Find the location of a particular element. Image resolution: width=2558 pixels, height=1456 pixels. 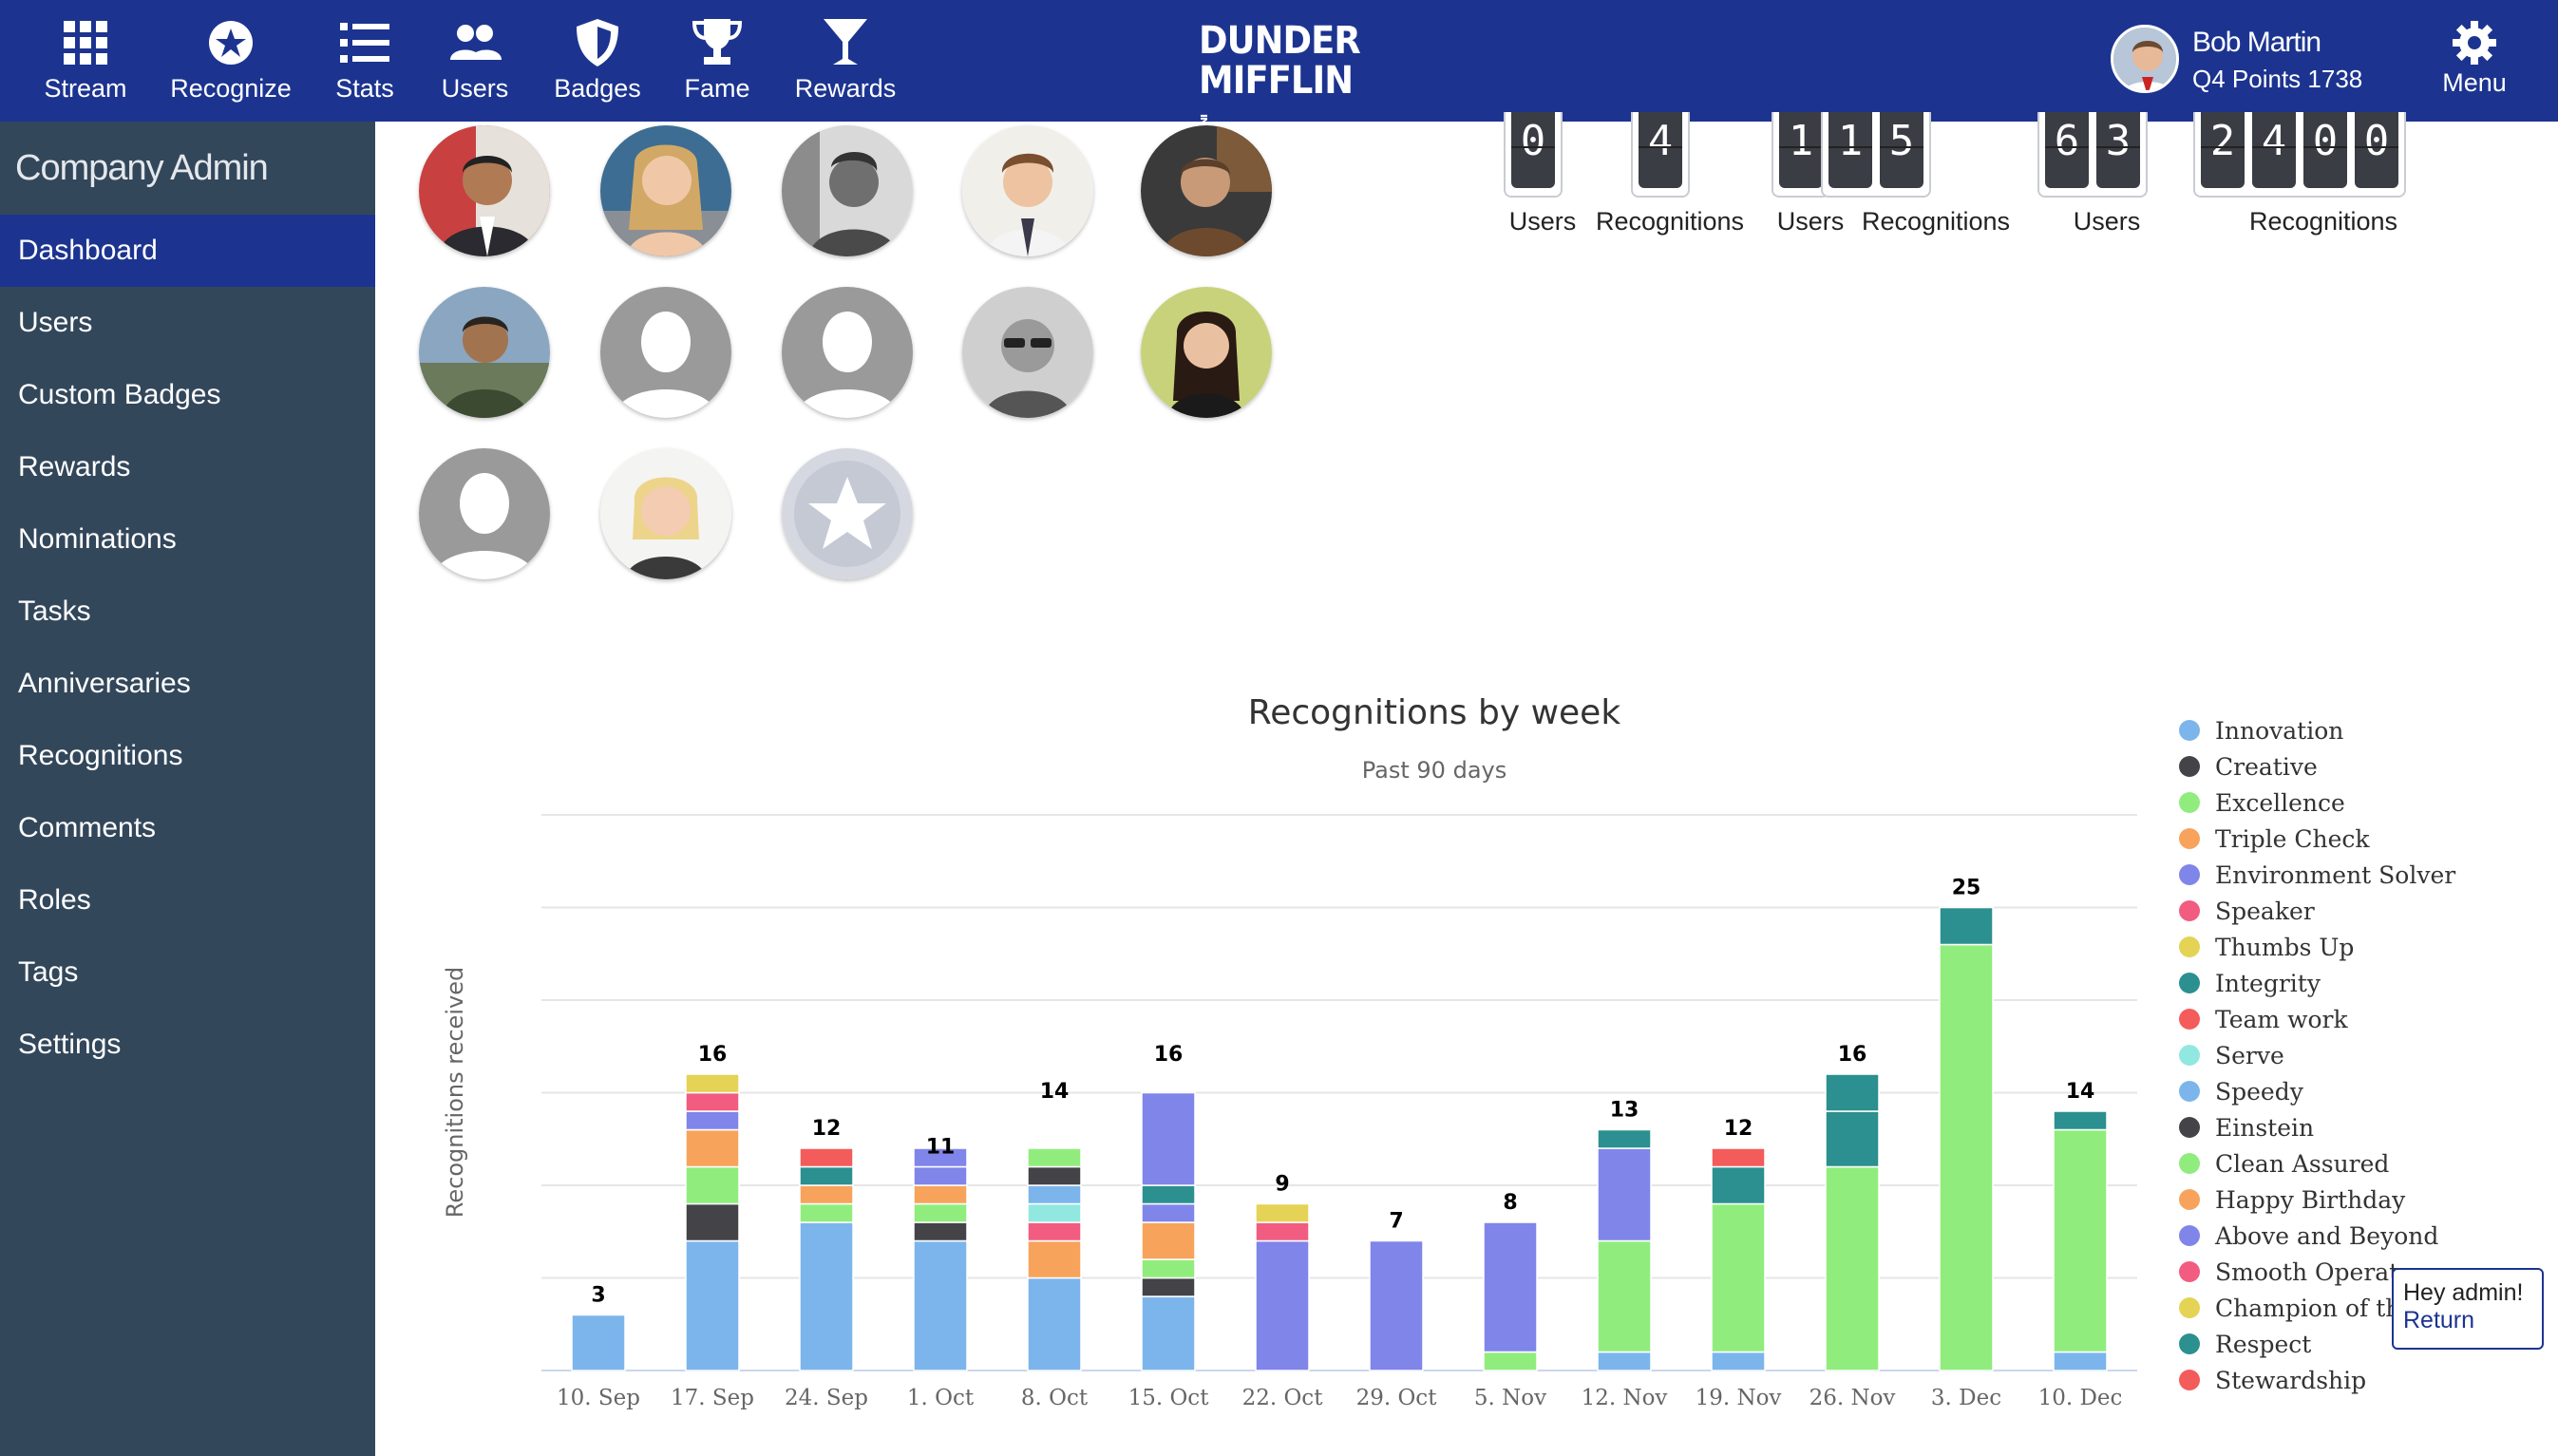

y-axis-label: Recognitions received is located at coordinates (455, 1092).